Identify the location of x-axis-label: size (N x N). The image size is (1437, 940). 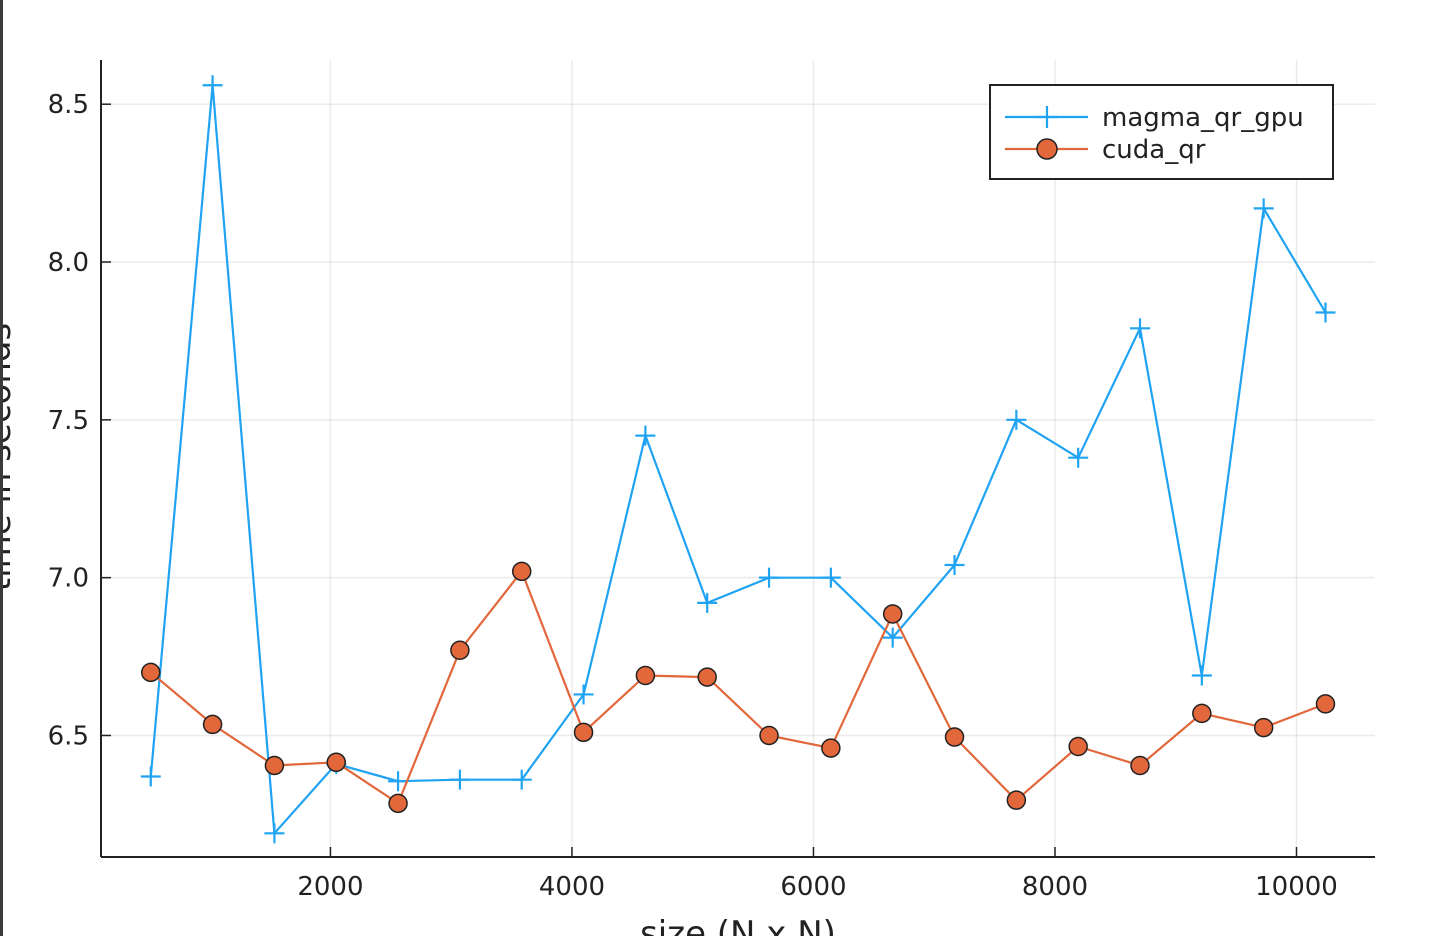
(738, 925).